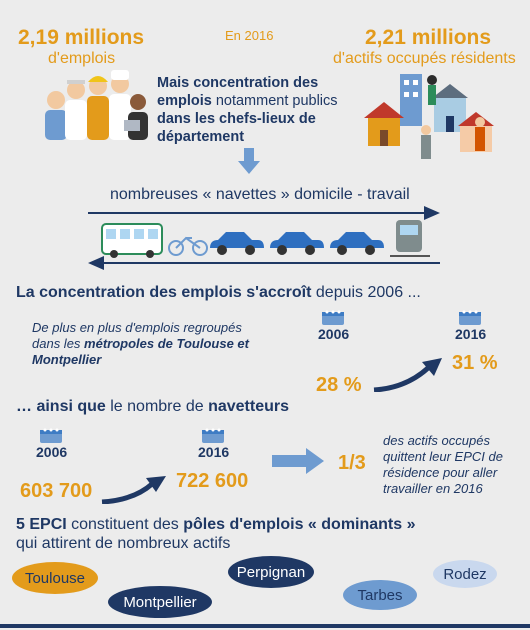 The height and width of the screenshot is (630, 530). Describe the element at coordinates (249, 35) in the screenshot. I see `year-label: En 2016` at that location.